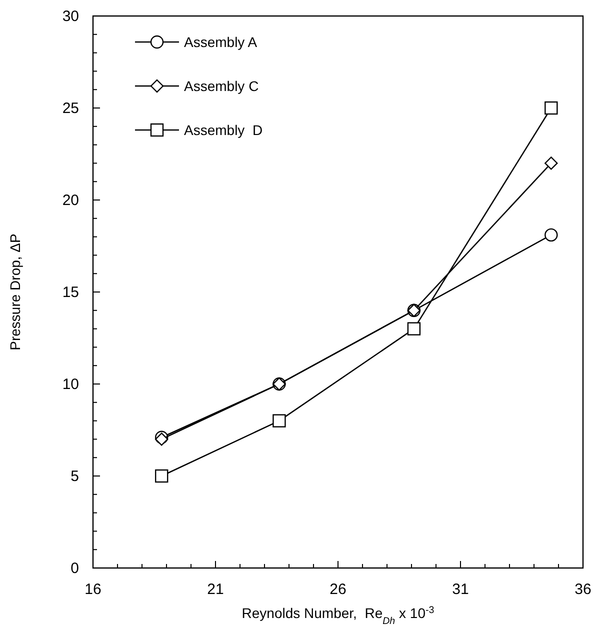 The height and width of the screenshot is (630, 596). Describe the element at coordinates (460, 589) in the screenshot. I see `x-tick-label: 31` at that location.